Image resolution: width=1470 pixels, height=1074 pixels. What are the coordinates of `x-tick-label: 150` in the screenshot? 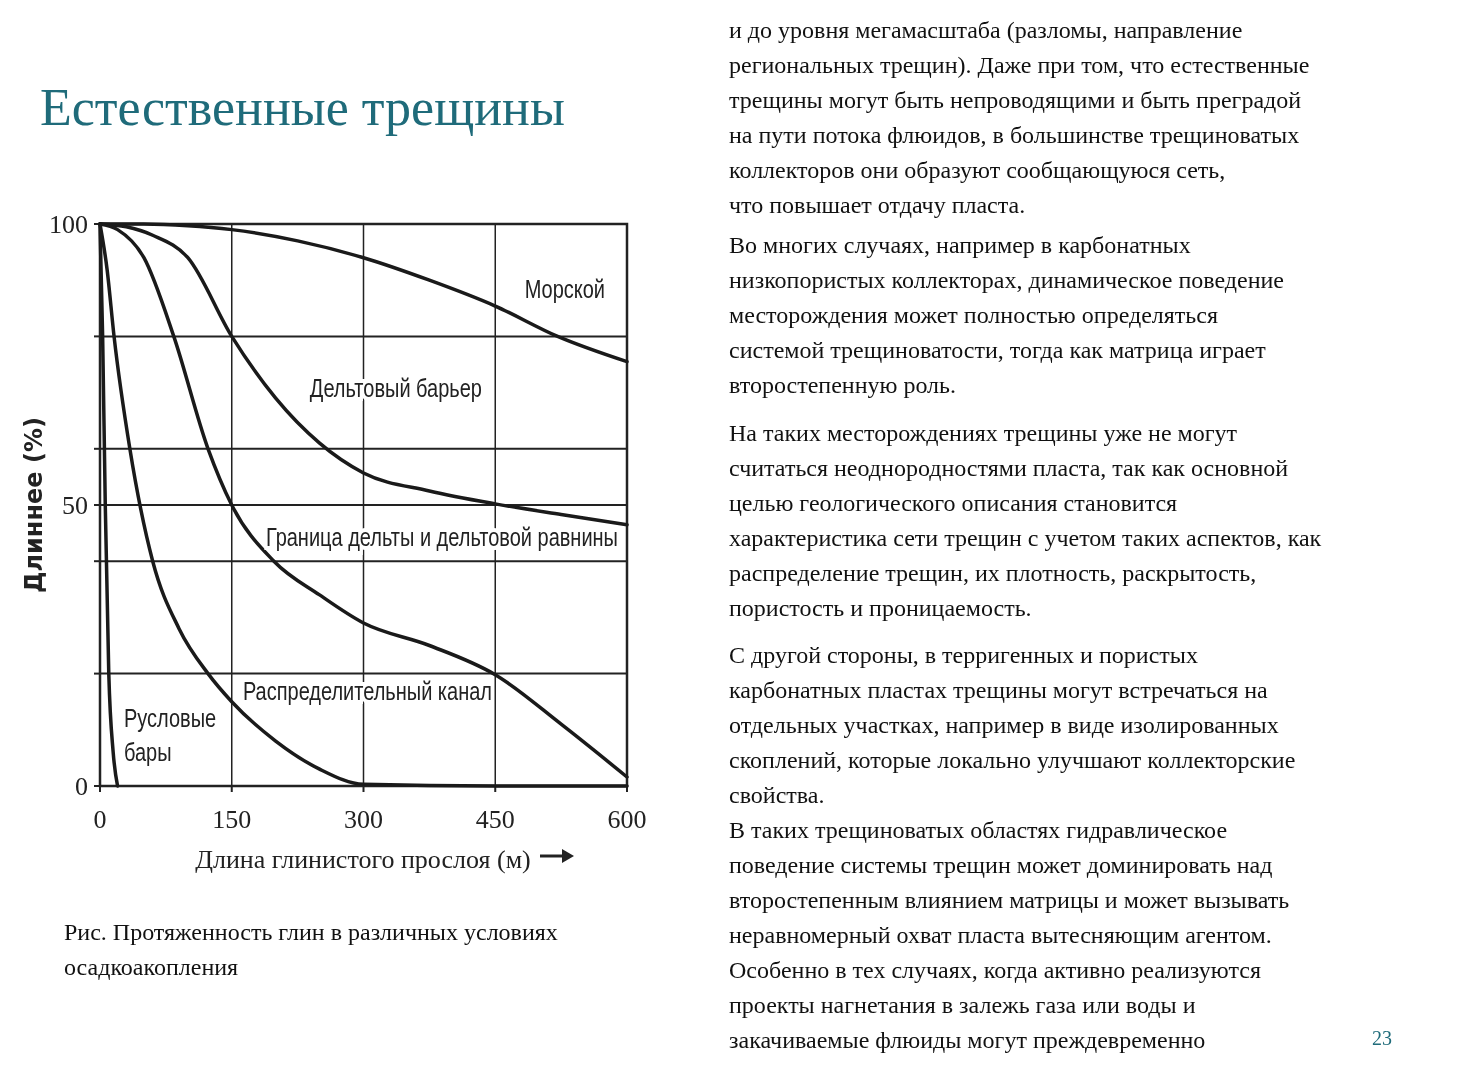 It's located at (232, 819).